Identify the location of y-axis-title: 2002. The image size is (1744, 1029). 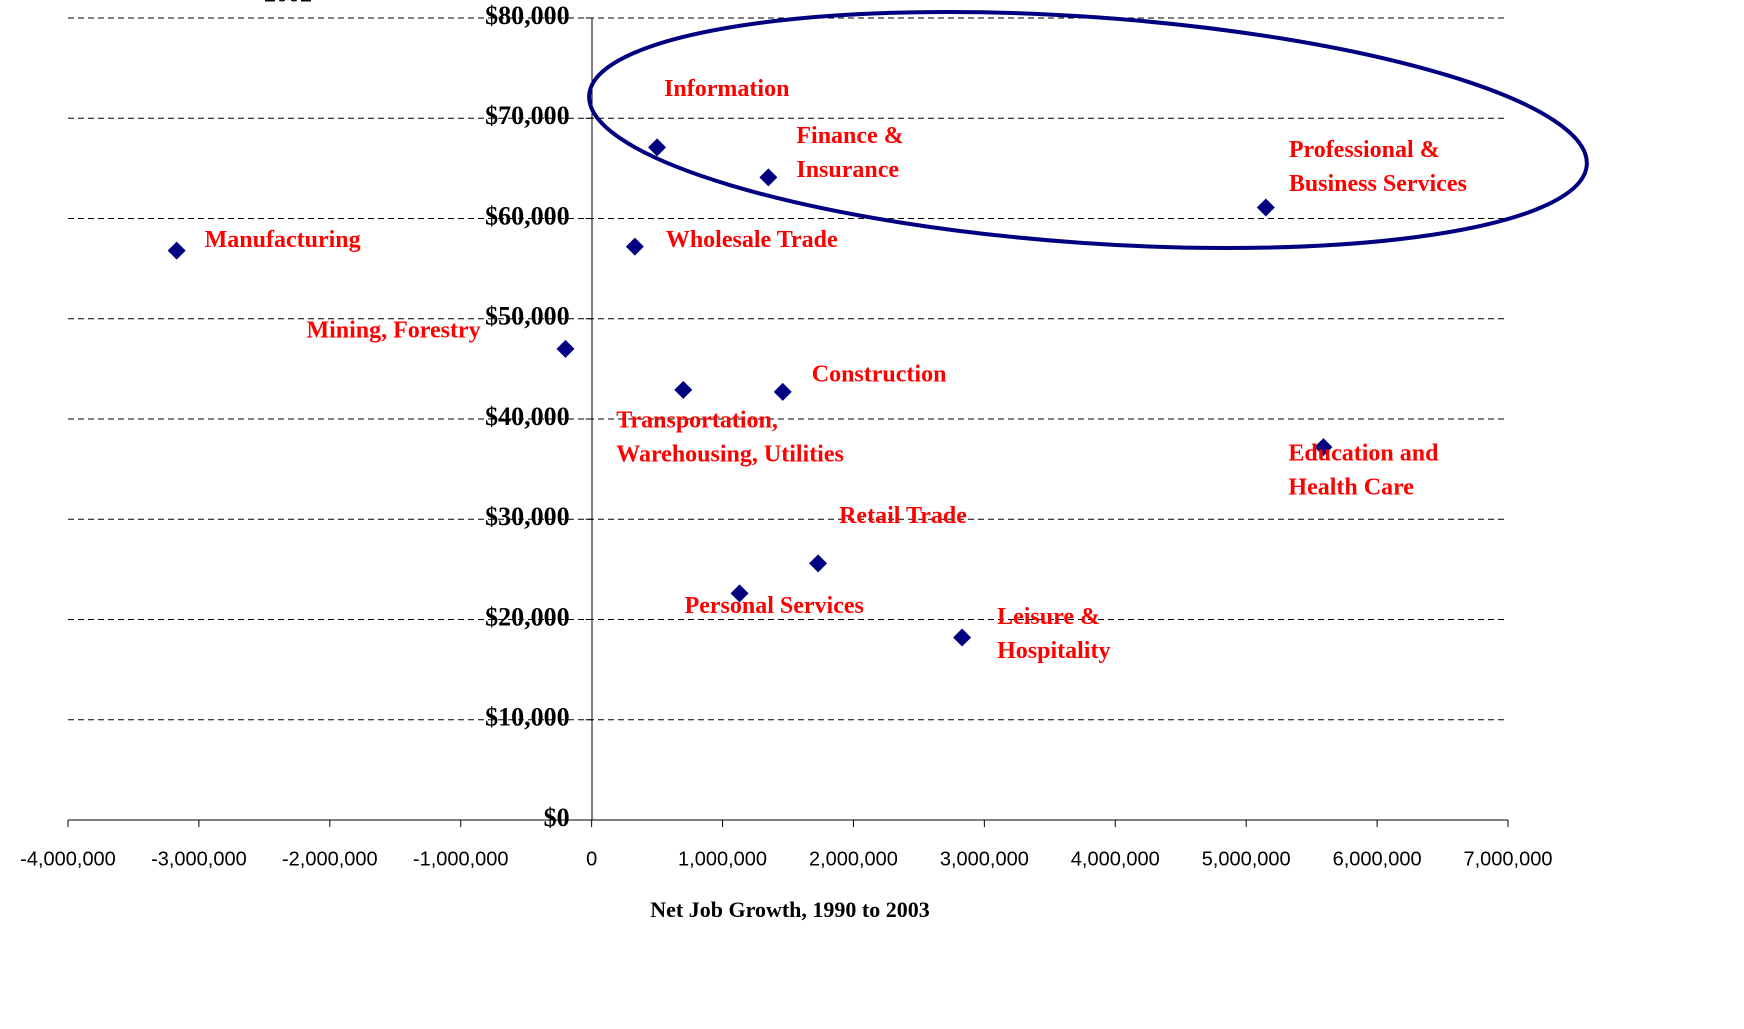
(288, 4).